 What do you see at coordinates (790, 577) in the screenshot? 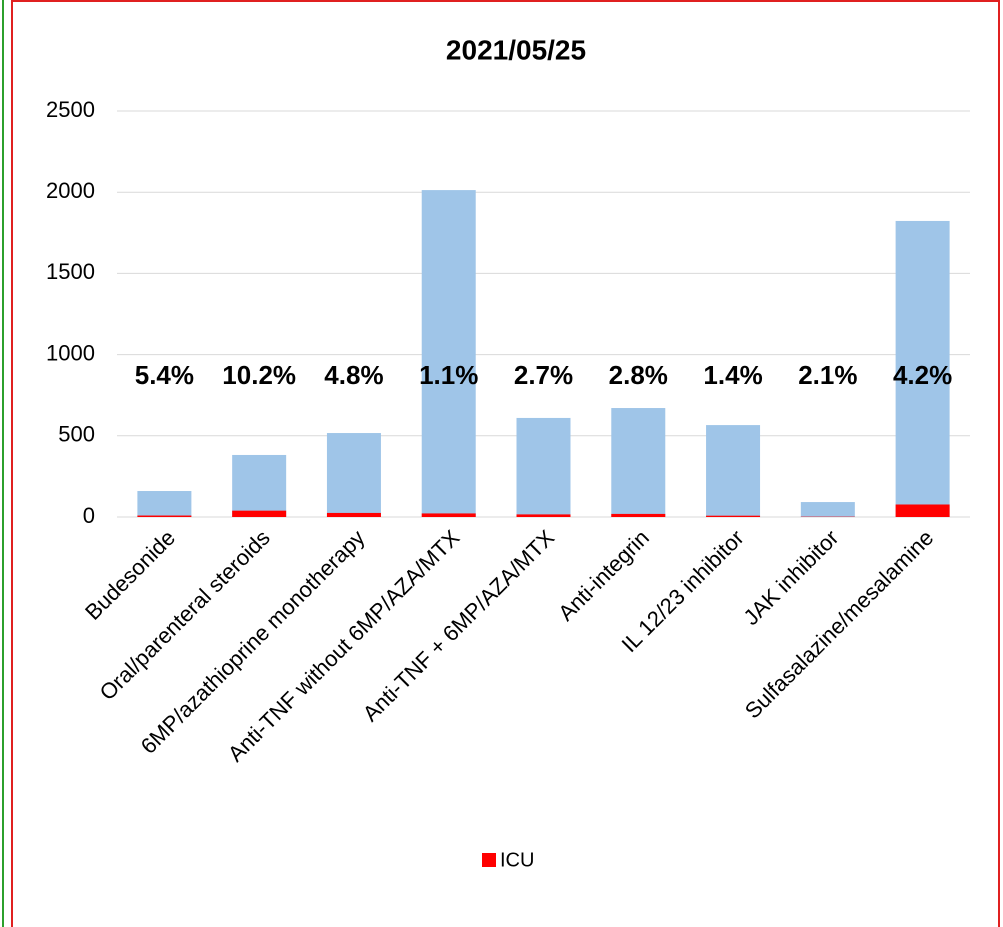
I see `x-tick-label: JAK inhibitor` at bounding box center [790, 577].